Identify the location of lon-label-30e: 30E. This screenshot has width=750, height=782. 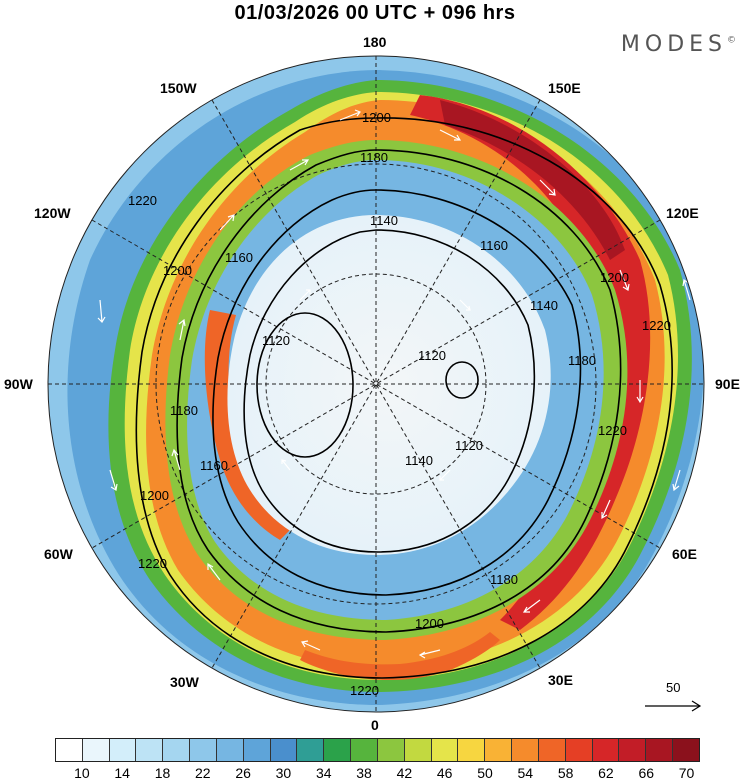
(560, 680).